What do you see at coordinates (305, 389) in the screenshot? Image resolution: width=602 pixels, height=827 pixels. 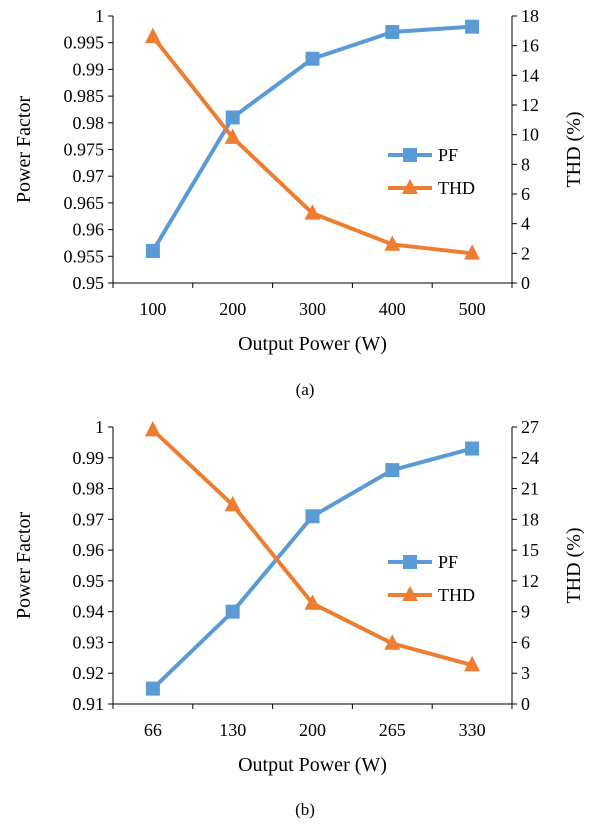 I see `figure-caption: (a)` at bounding box center [305, 389].